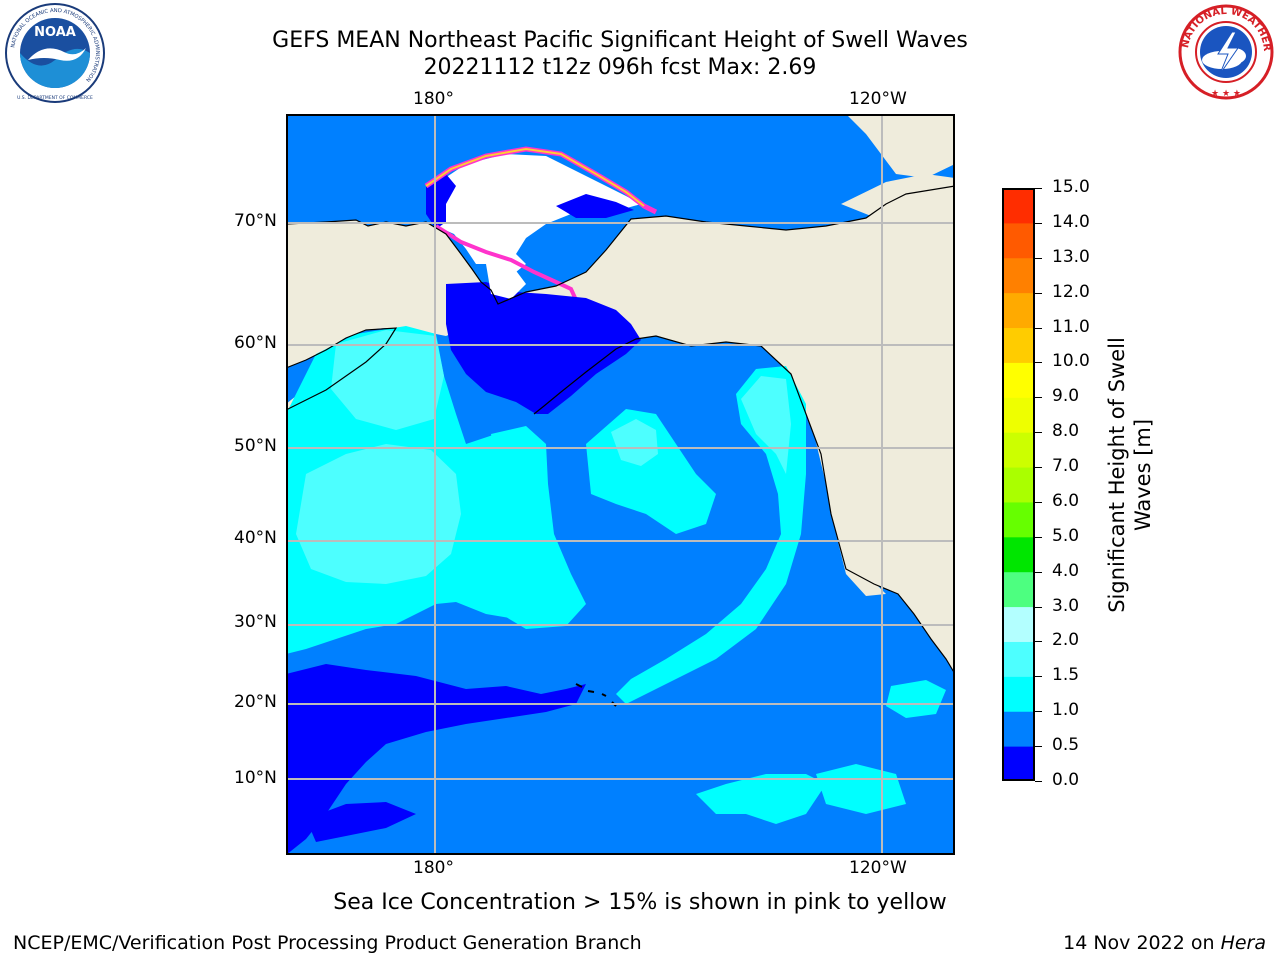  What do you see at coordinates (1066, 570) in the screenshot?
I see `colorbar-tick-label: 4.0` at bounding box center [1066, 570].